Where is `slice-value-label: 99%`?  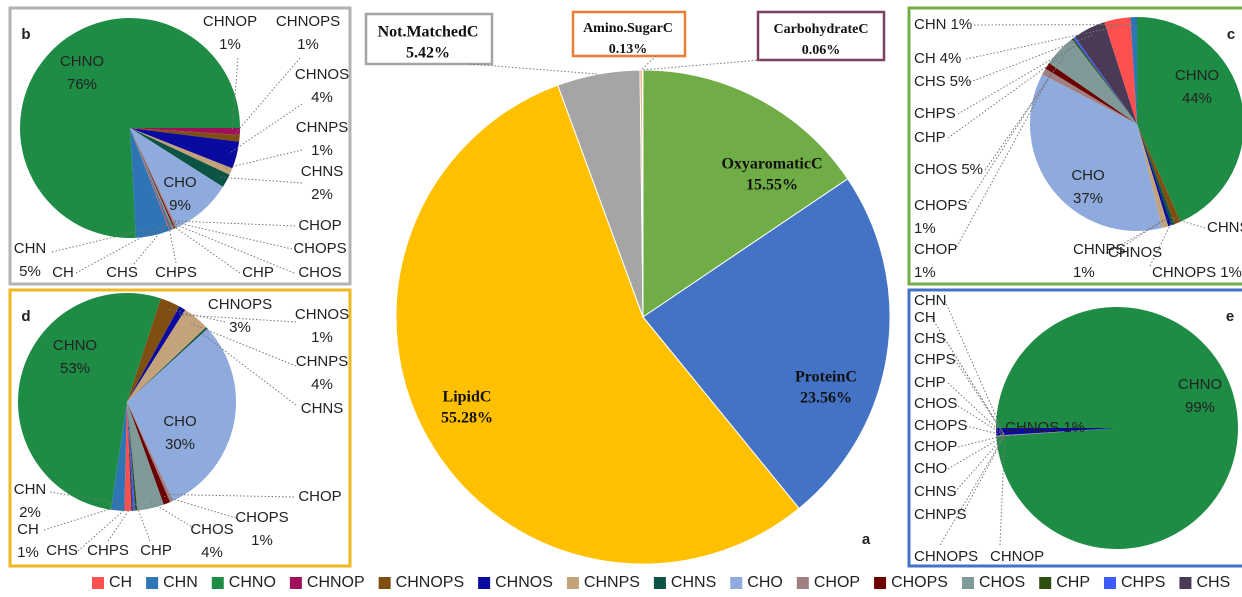
slice-value-label: 99% is located at coordinates (1200, 407).